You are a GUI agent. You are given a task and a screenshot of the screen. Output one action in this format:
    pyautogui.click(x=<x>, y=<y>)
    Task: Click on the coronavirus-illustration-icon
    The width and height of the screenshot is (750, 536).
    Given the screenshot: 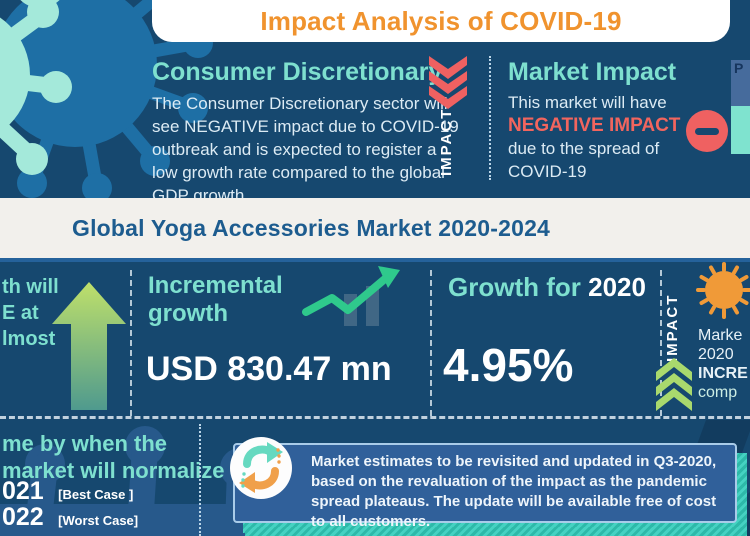 What is the action you would take?
    pyautogui.click(x=106, y=127)
    